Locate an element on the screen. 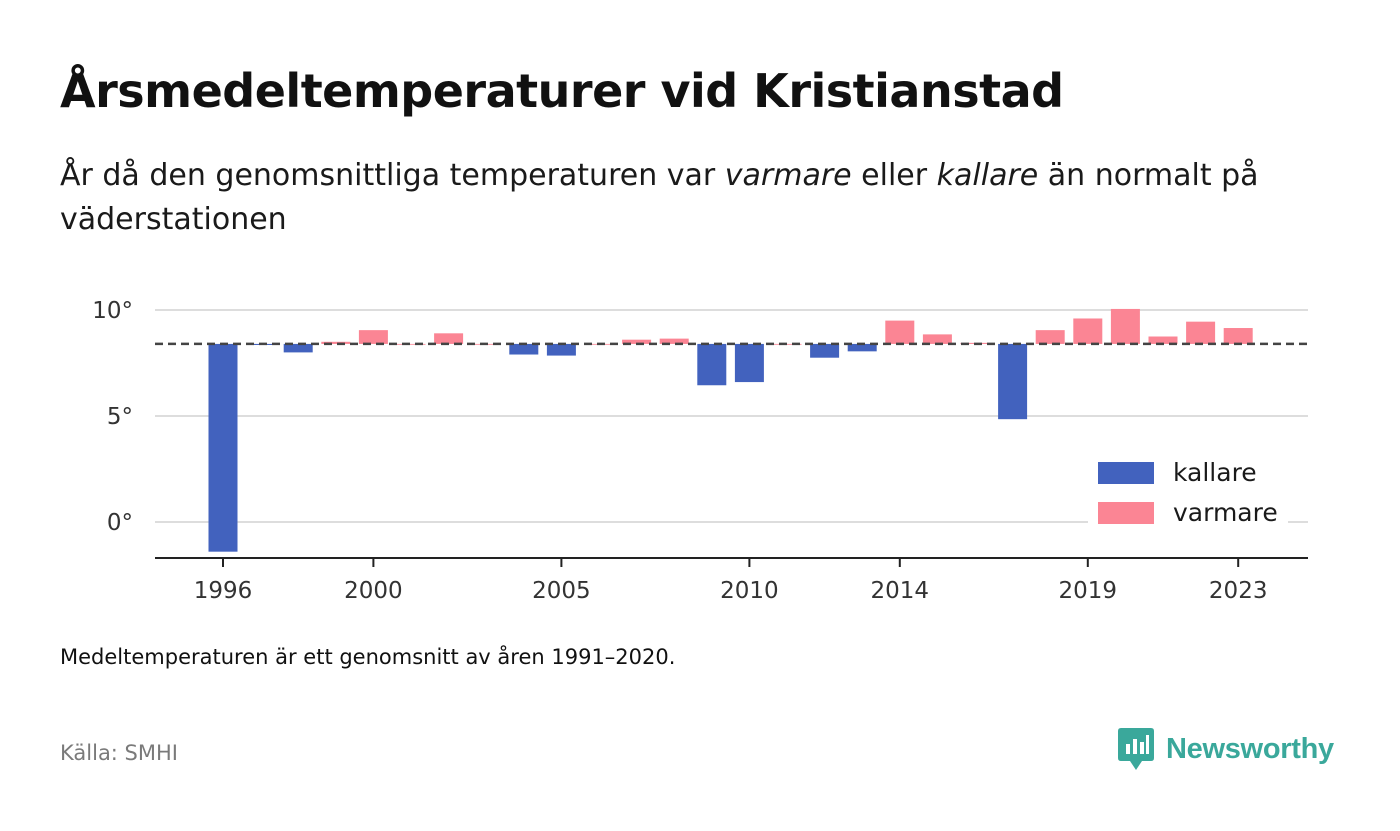 This screenshot has height=831, width=1400. x-tick-label: 2014 is located at coordinates (900, 591).